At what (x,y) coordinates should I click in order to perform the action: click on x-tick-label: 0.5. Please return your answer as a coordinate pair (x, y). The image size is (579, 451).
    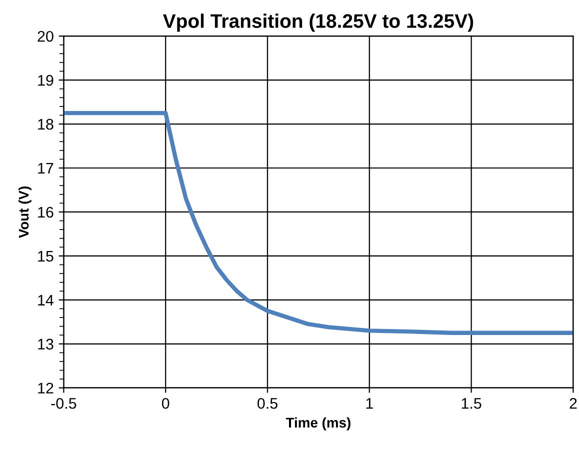
    Looking at the image, I should click on (267, 403).